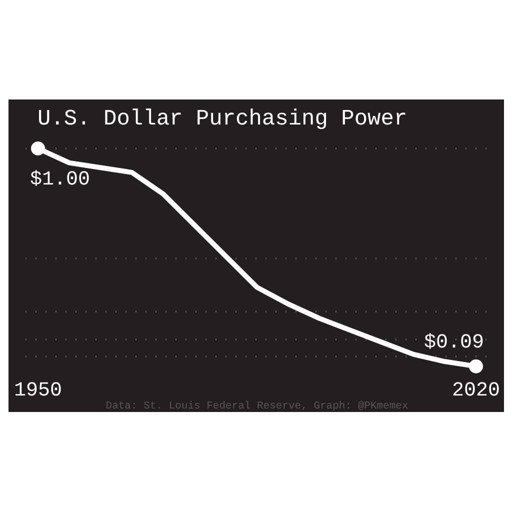  Describe the element at coordinates (60, 180) in the screenshot. I see `data-label: $1.00` at that location.